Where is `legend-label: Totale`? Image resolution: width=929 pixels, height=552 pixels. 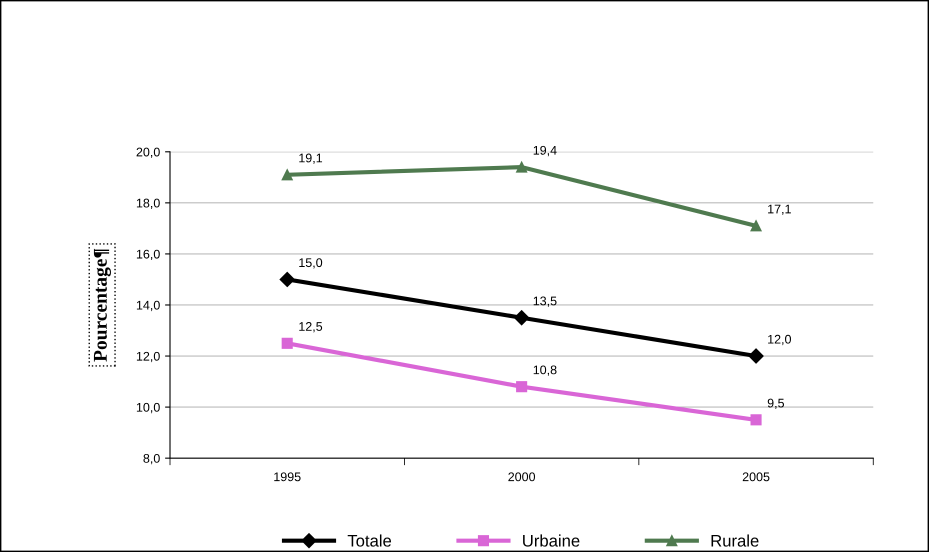 legend-label: Totale is located at coordinates (370, 540).